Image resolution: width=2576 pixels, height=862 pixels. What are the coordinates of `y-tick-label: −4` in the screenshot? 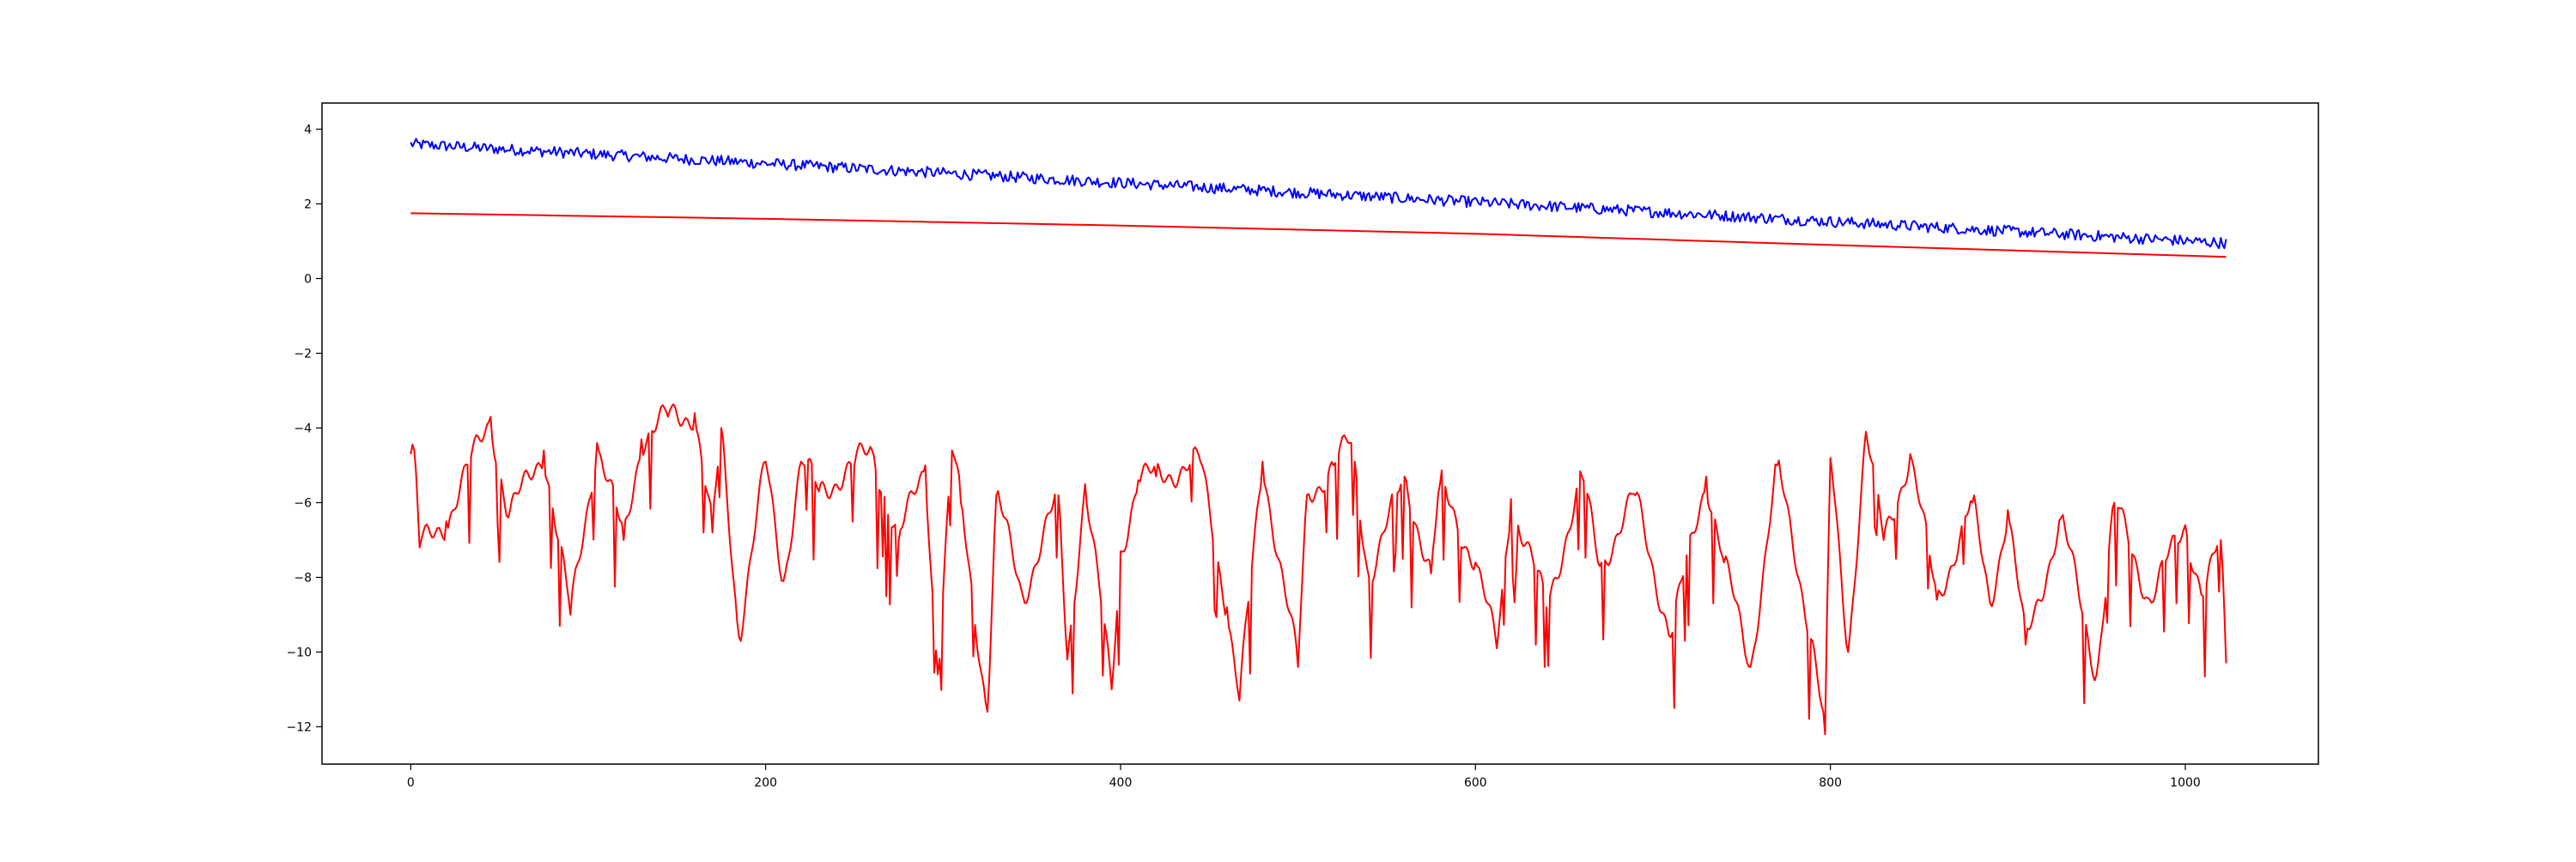 It's located at (303, 428).